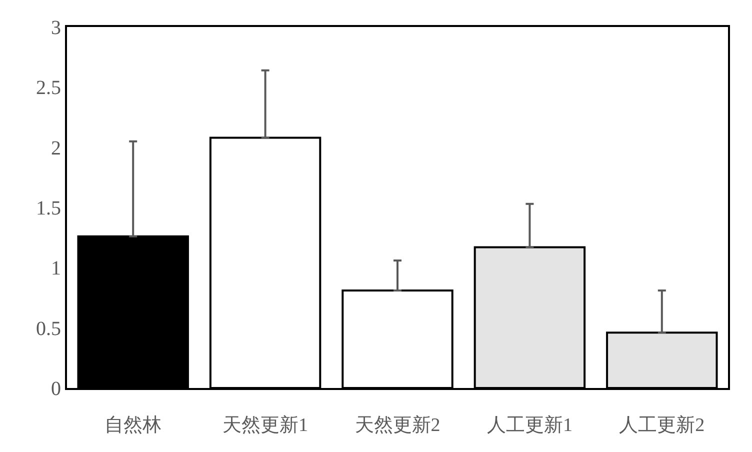  What do you see at coordinates (56, 389) in the screenshot?
I see `y-tick-label: 0` at bounding box center [56, 389].